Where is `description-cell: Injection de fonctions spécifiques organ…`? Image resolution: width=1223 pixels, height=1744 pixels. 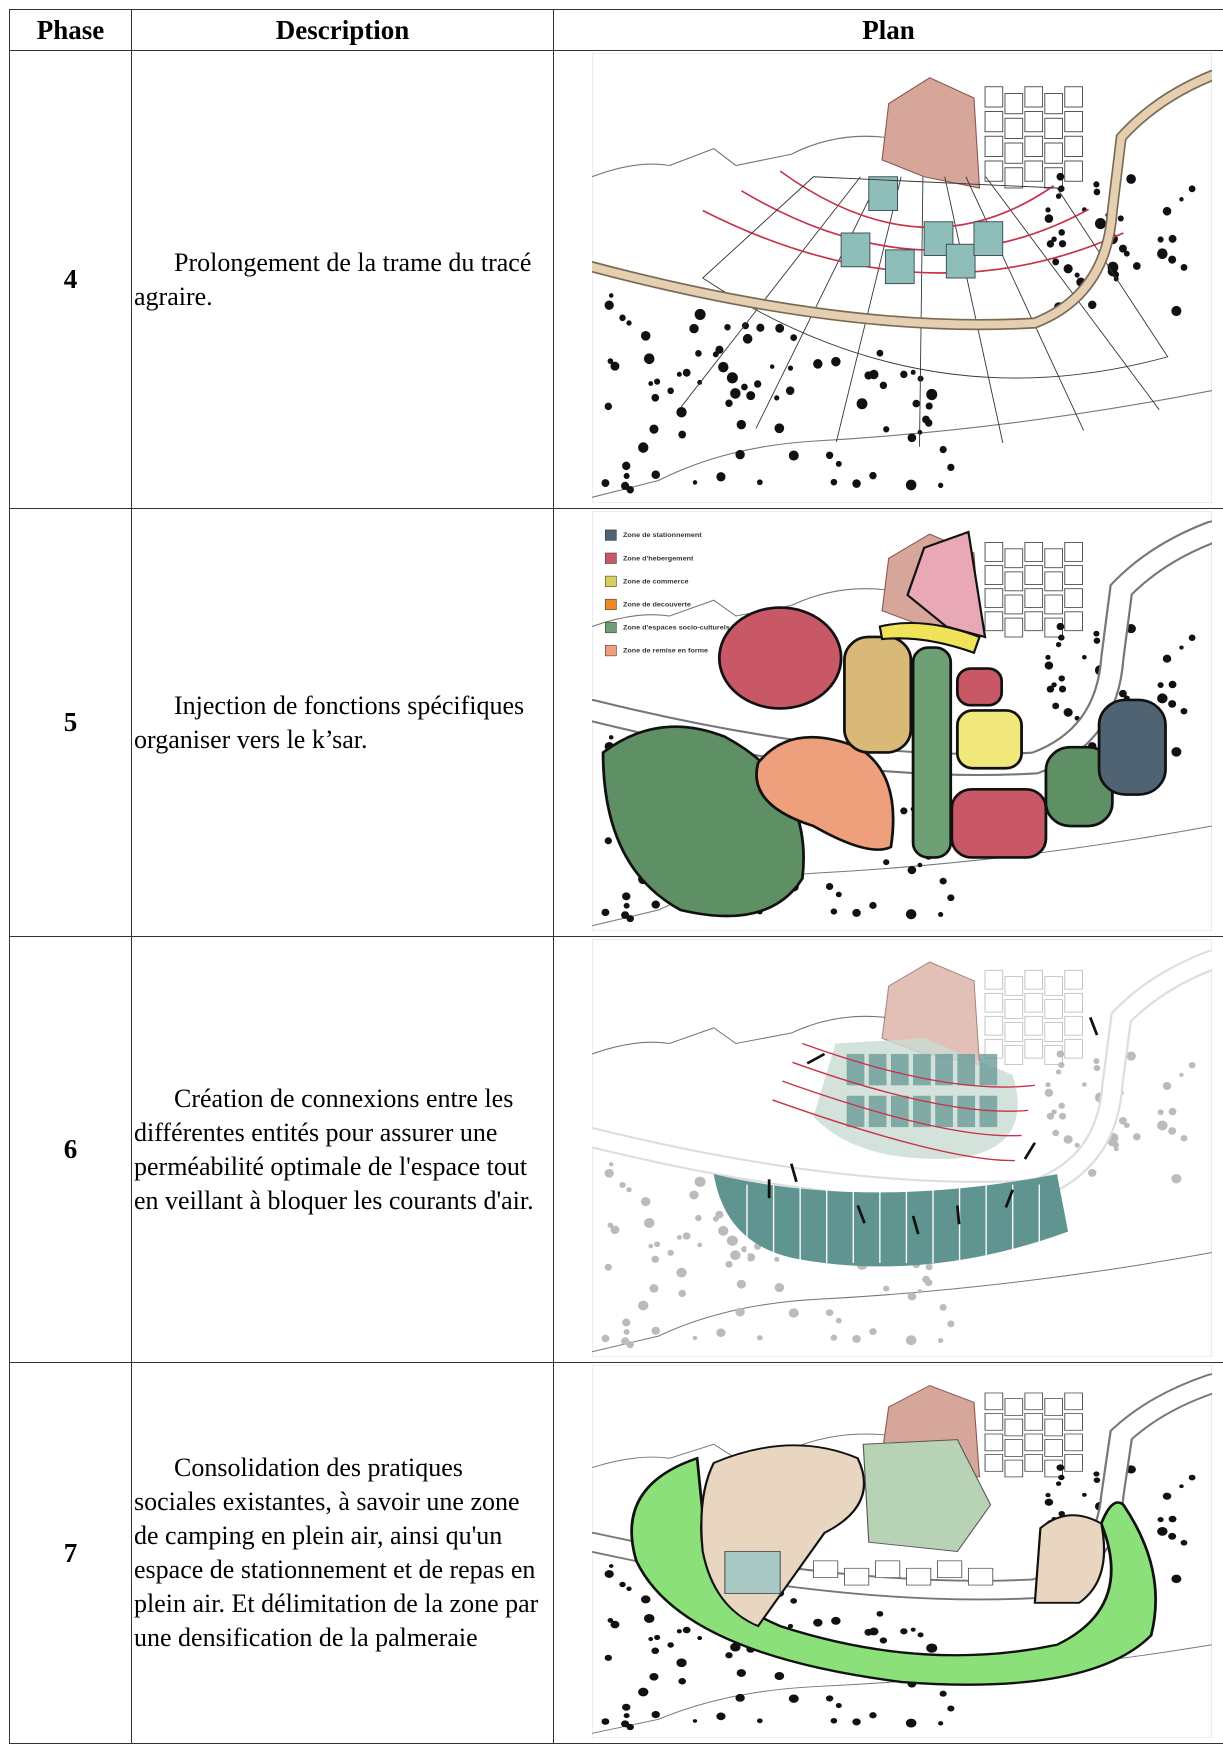
description-cell: Injection de fonctions spécifiques organ… is located at coordinates (342, 722).